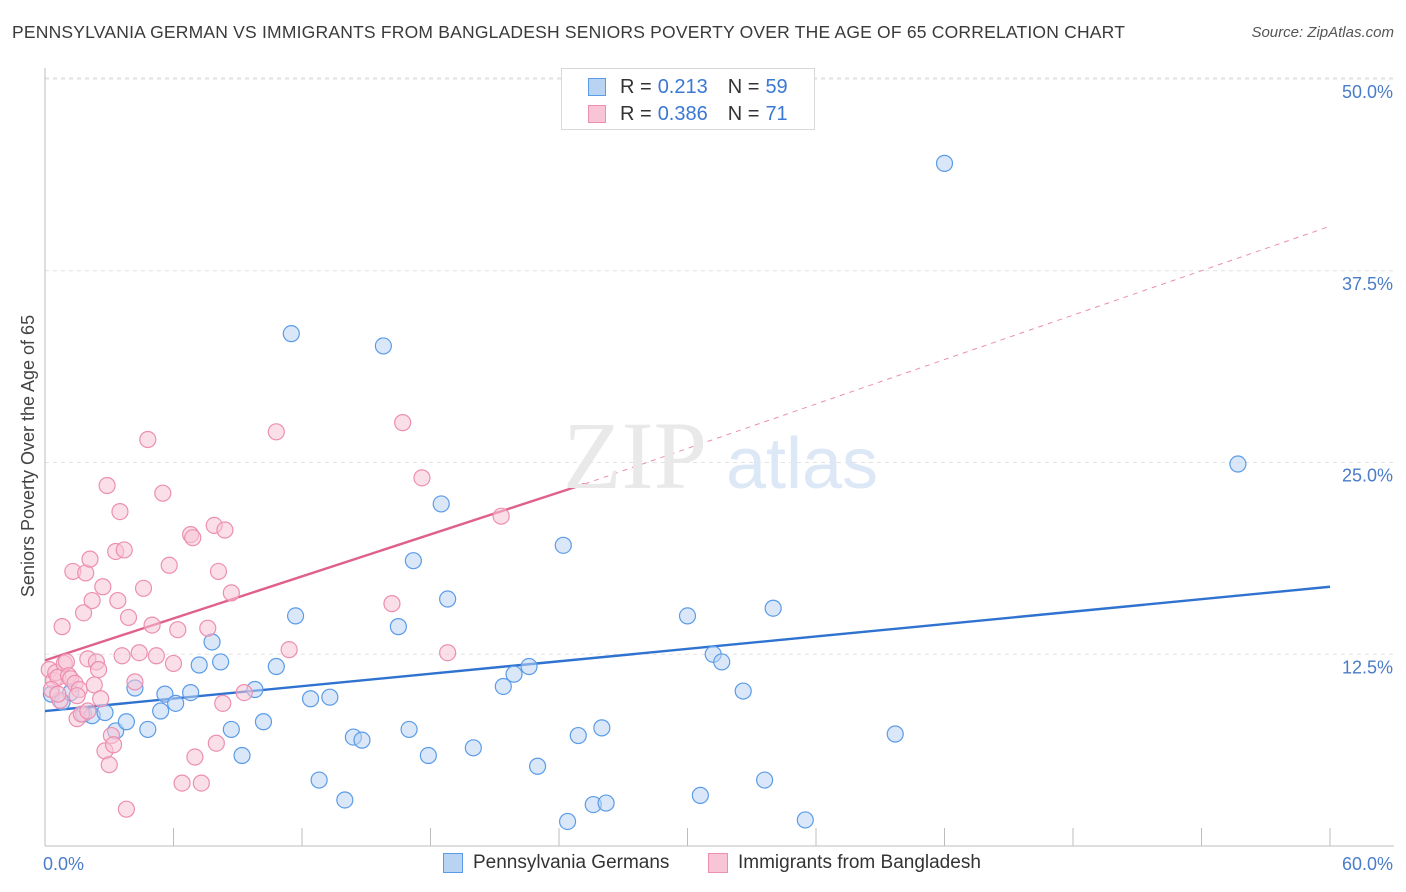  Describe the element at coordinates (682, 86) in the screenshot. I see `legend-r-value: 0.213` at that location.